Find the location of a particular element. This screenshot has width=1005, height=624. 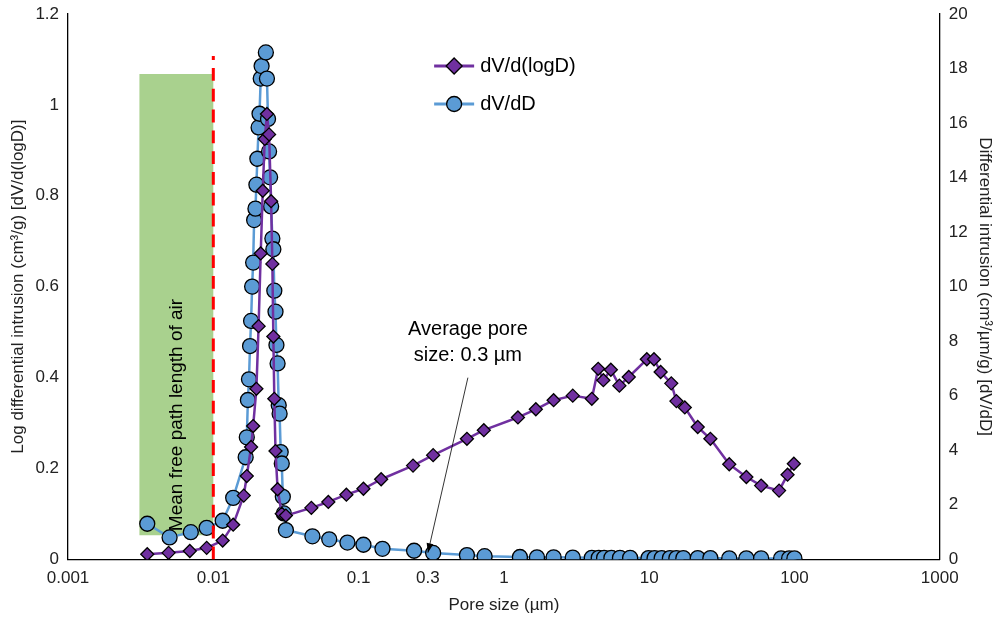

y-tick-label: 0.6 is located at coordinates (47, 286).